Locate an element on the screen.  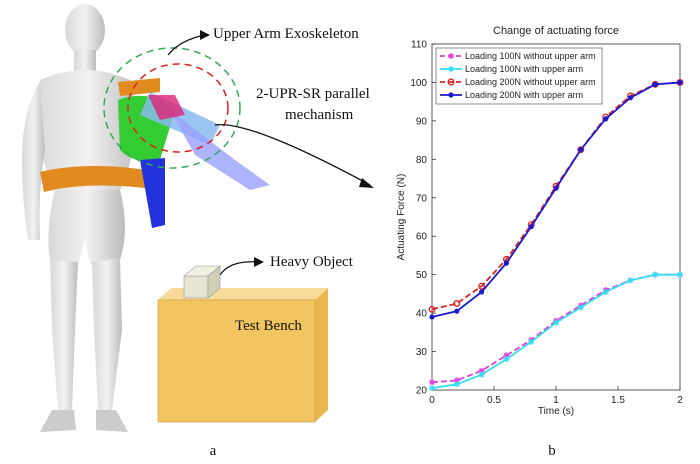
y-tick-label: 110 is located at coordinates (419, 45).